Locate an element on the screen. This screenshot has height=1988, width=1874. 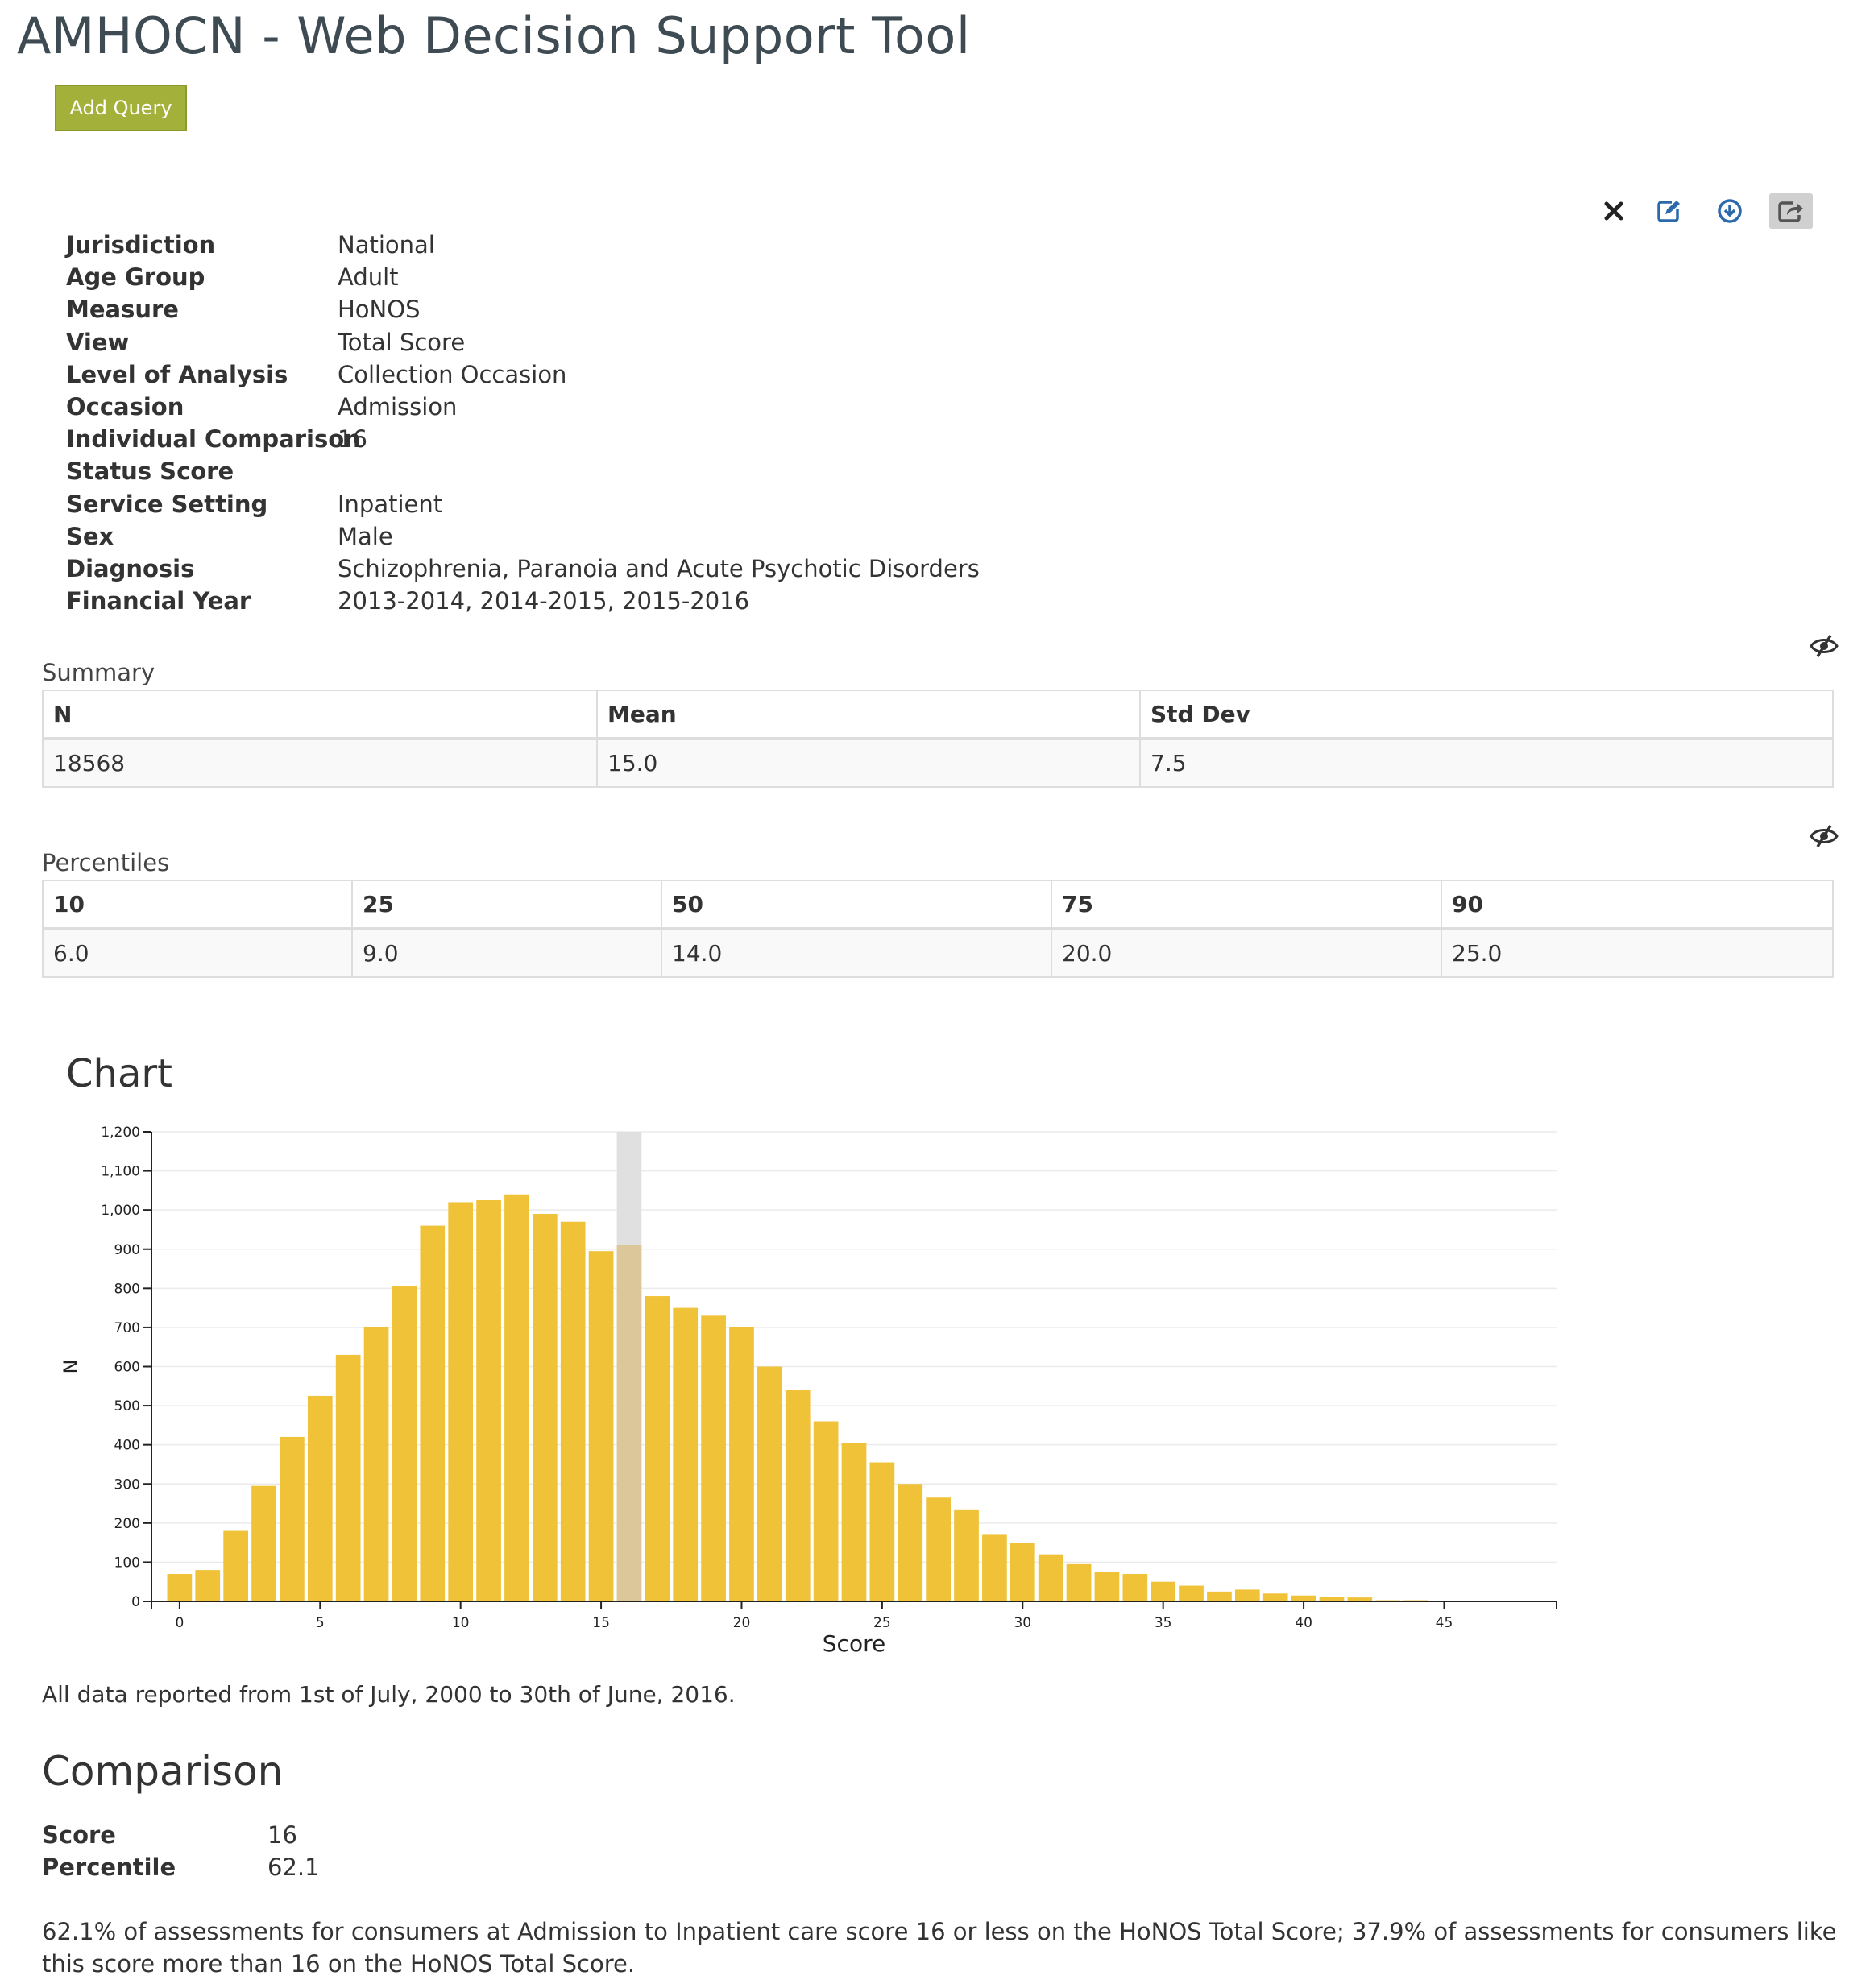
edit-icon is located at coordinates (1669, 211).